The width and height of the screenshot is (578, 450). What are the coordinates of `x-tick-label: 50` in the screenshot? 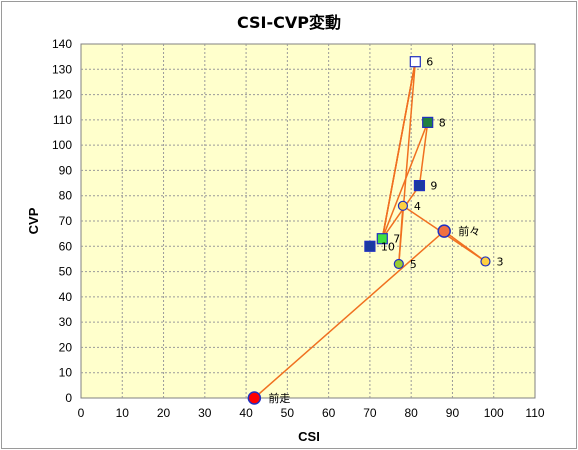 It's located at (288, 413).